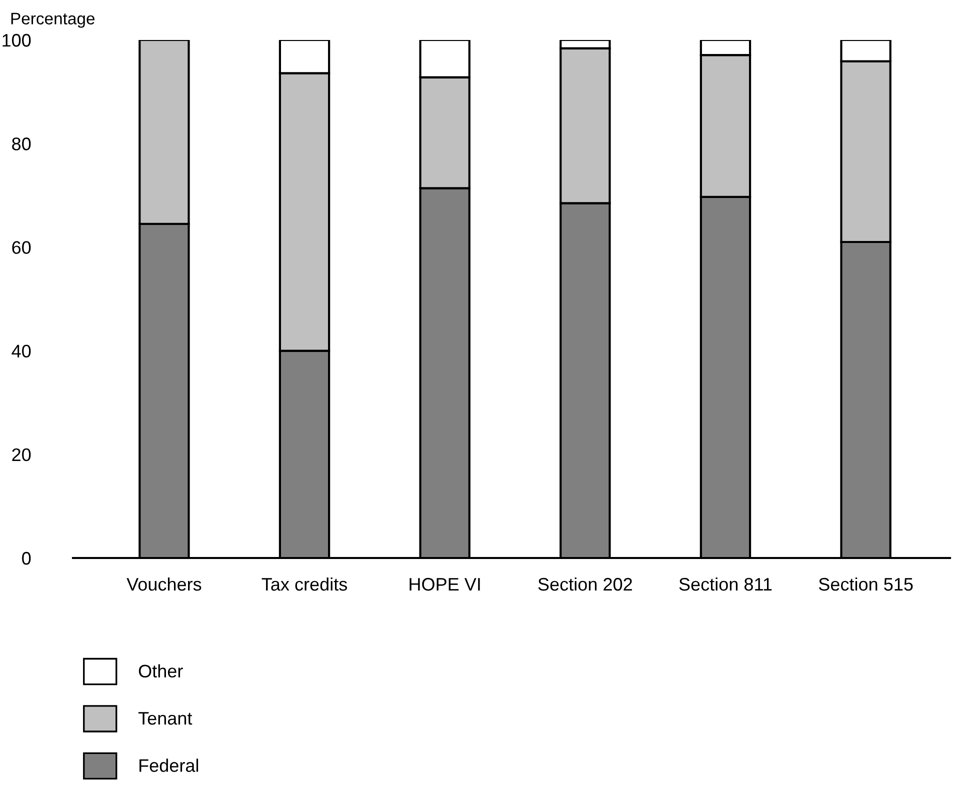  What do you see at coordinates (164, 584) in the screenshot?
I see `x-tick-label: Vouchers` at bounding box center [164, 584].